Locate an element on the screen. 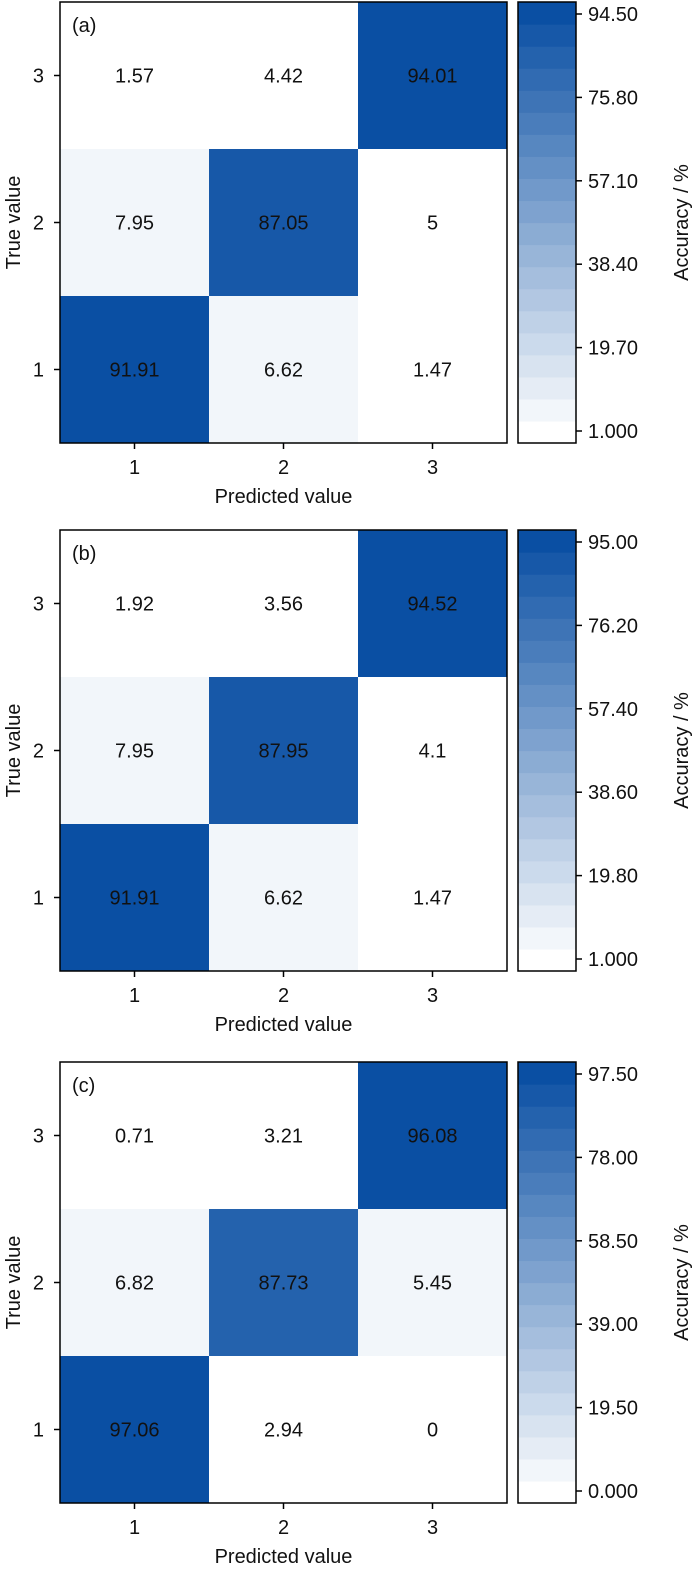  panel-label: (c) is located at coordinates (83, 1086).